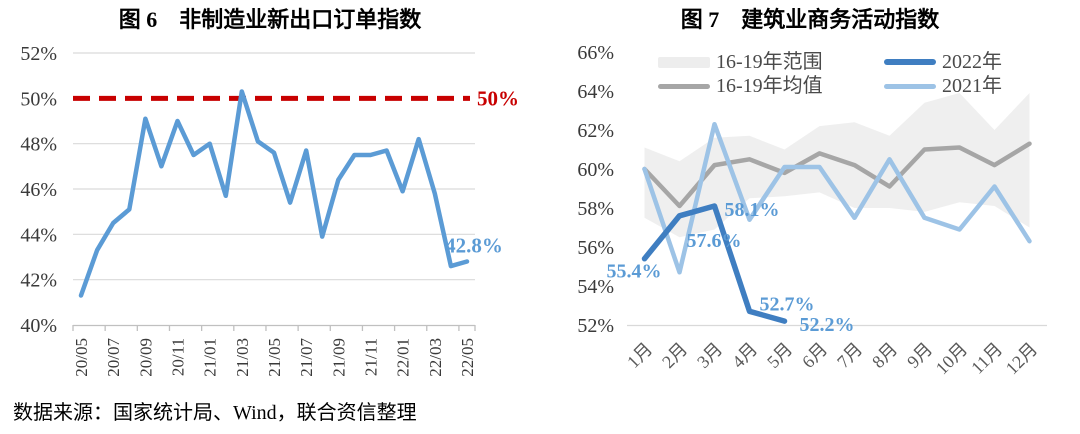 The image size is (1080, 434). Describe the element at coordinates (370, 357) in the screenshot. I see `x-axis-label: 21/11` at that location.